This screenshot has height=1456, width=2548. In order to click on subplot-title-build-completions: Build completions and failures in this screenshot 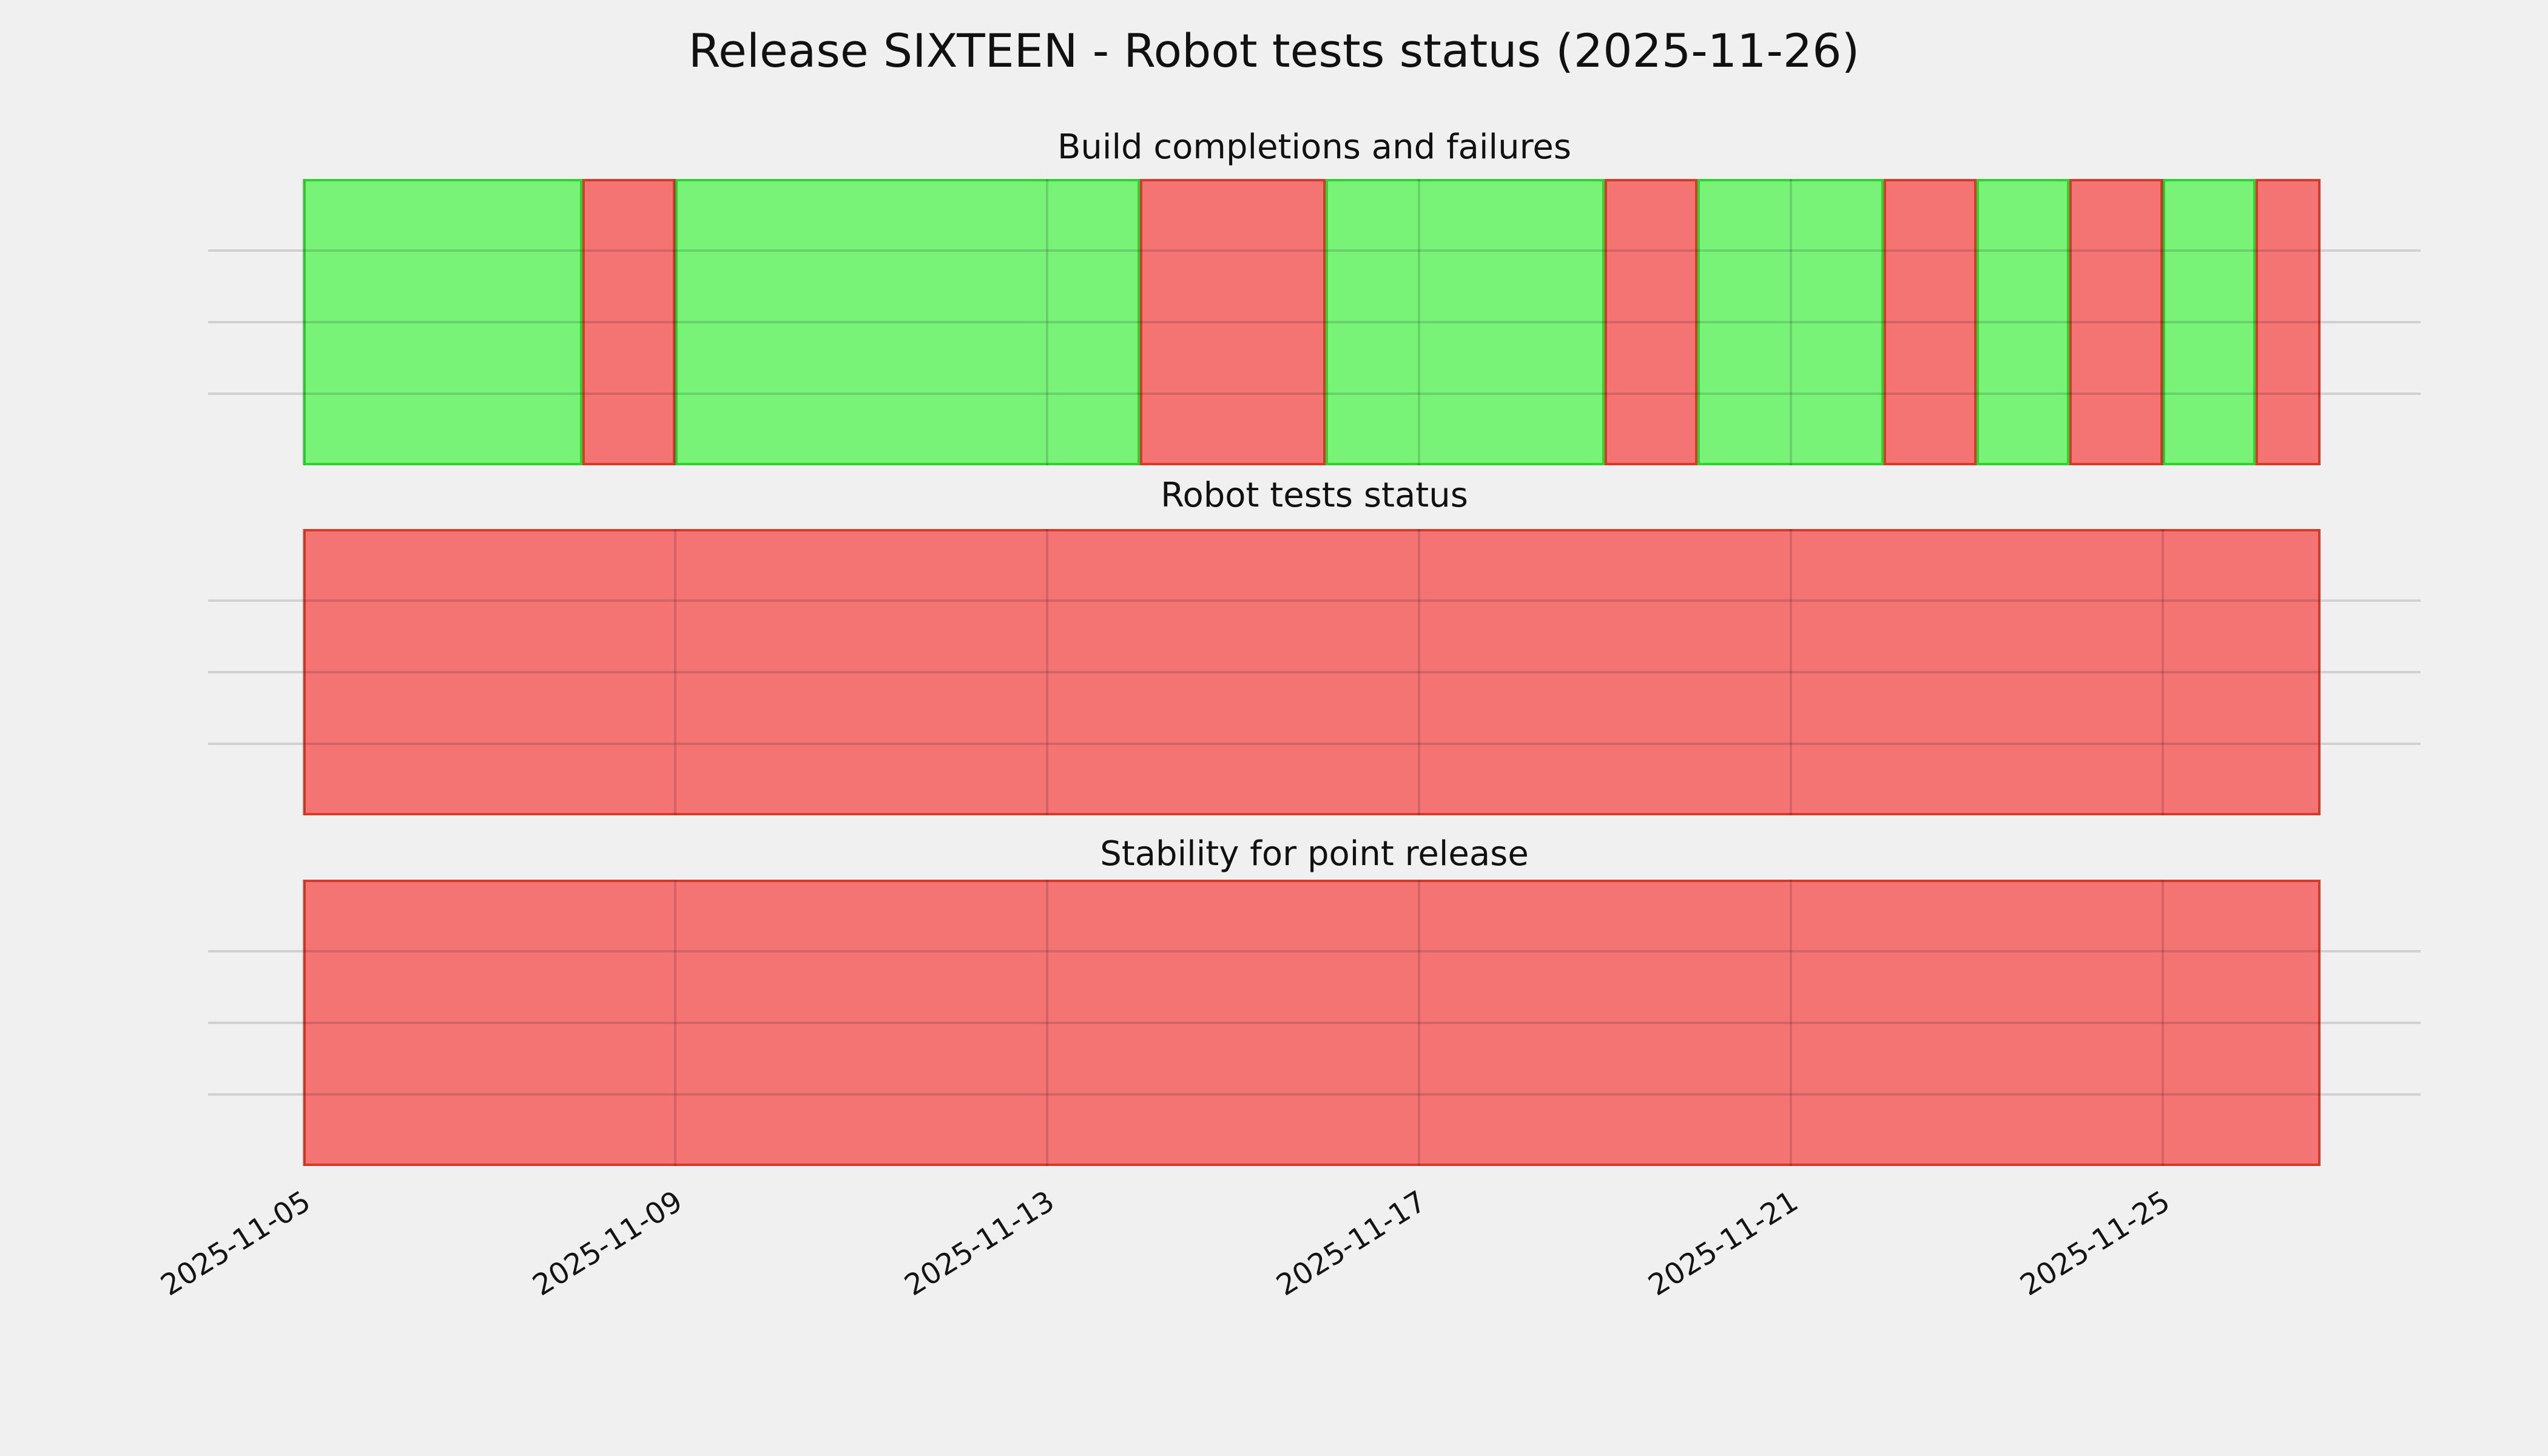, I will do `click(1314, 147)`.